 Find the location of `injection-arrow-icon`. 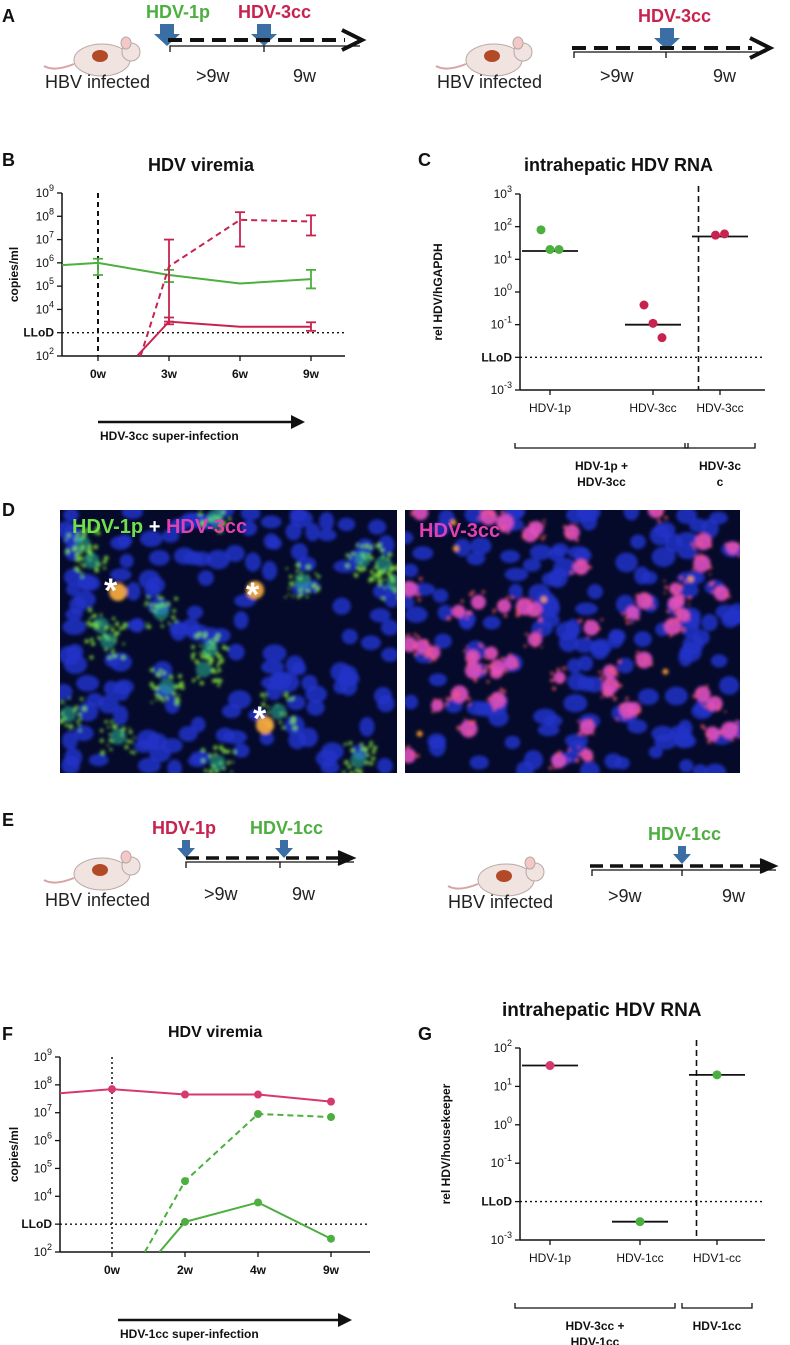

injection-arrow-icon is located at coordinates (264, 35).